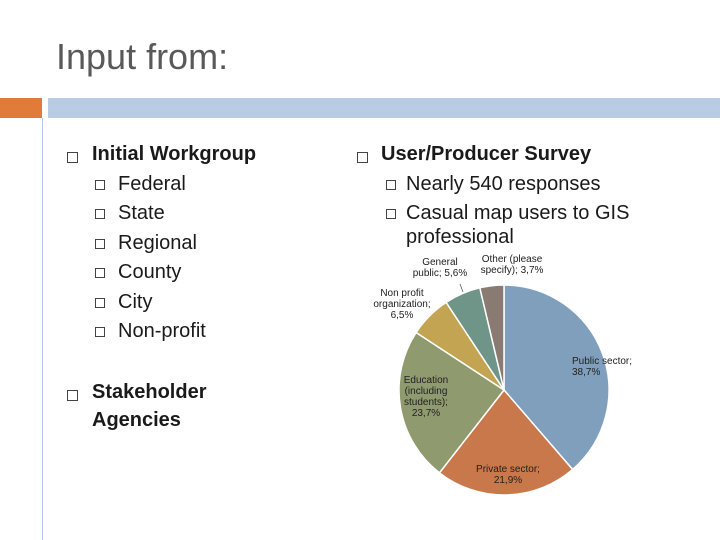 The image size is (720, 540). Describe the element at coordinates (162, 331) in the screenshot. I see `subitem-non-profit: Non-profit` at that location.